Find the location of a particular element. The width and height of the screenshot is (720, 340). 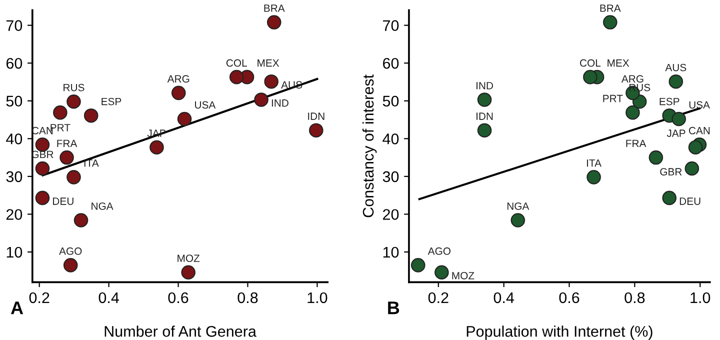

annotation: RUS is located at coordinates (74, 88).